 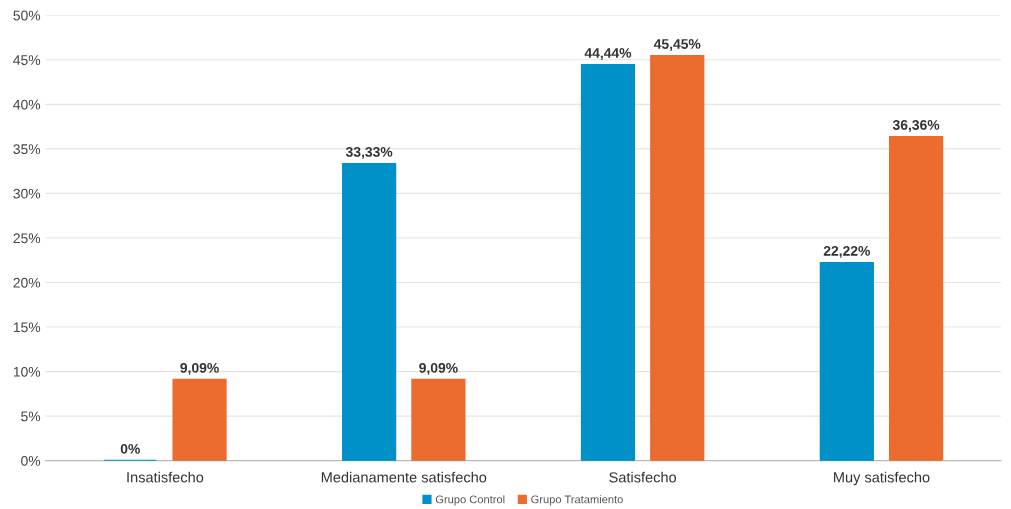 What do you see at coordinates (31, 416) in the screenshot?
I see `y-tick-label: 5%` at bounding box center [31, 416].